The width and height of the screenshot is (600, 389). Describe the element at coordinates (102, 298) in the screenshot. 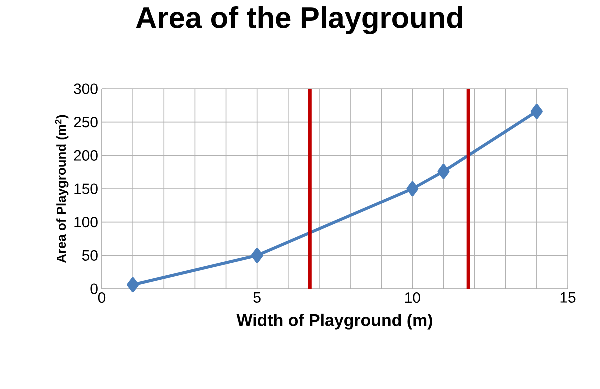

I see `x-tick-label: 0` at that location.